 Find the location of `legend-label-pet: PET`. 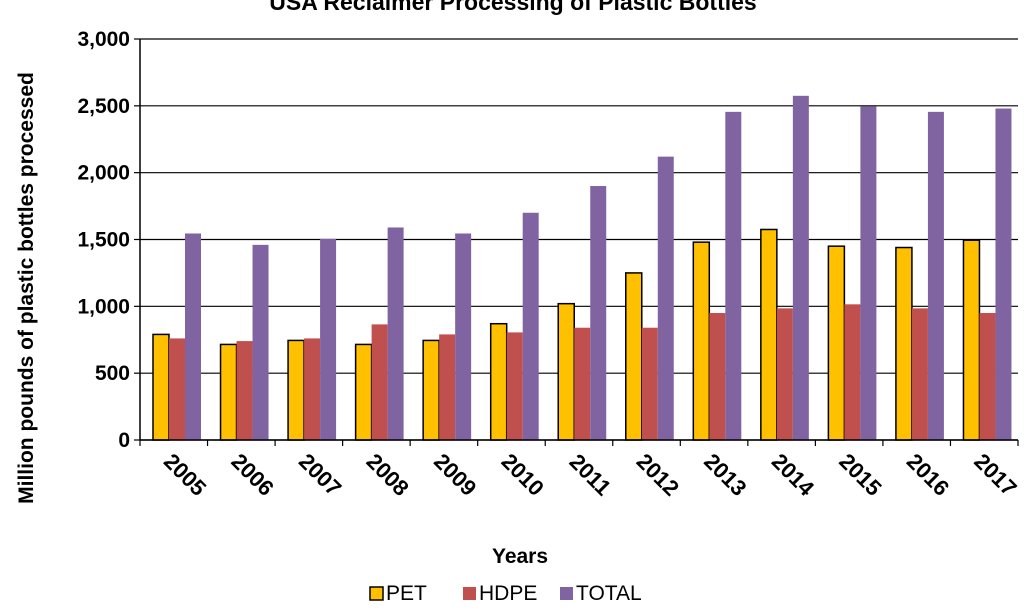

legend-label-pet: PET is located at coordinates (406, 593).